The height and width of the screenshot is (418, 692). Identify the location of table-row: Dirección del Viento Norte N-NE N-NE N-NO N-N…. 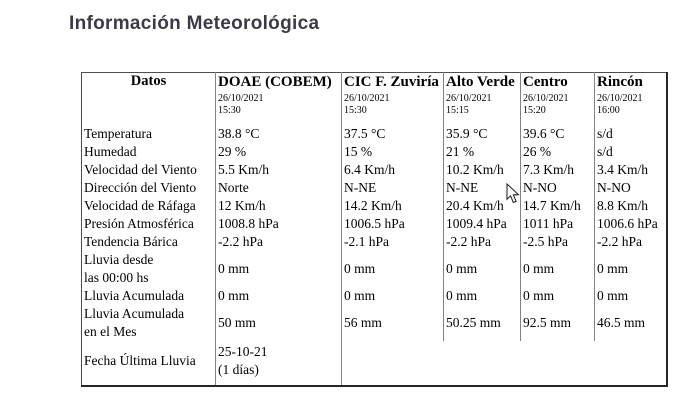
(374, 188).